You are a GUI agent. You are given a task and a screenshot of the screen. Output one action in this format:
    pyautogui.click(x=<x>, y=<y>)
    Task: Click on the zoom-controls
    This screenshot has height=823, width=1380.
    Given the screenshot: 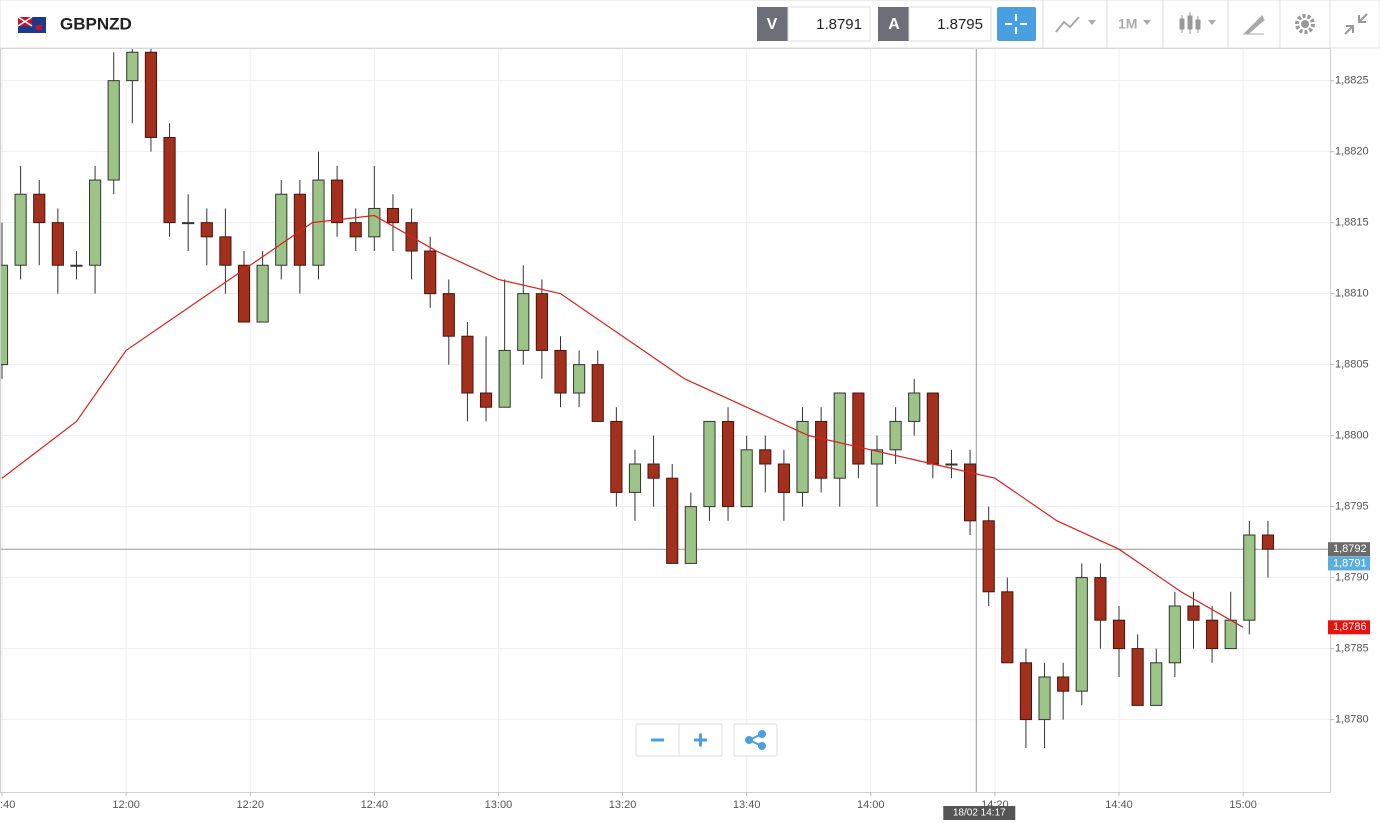 What is the action you would take?
    pyautogui.click(x=706, y=740)
    